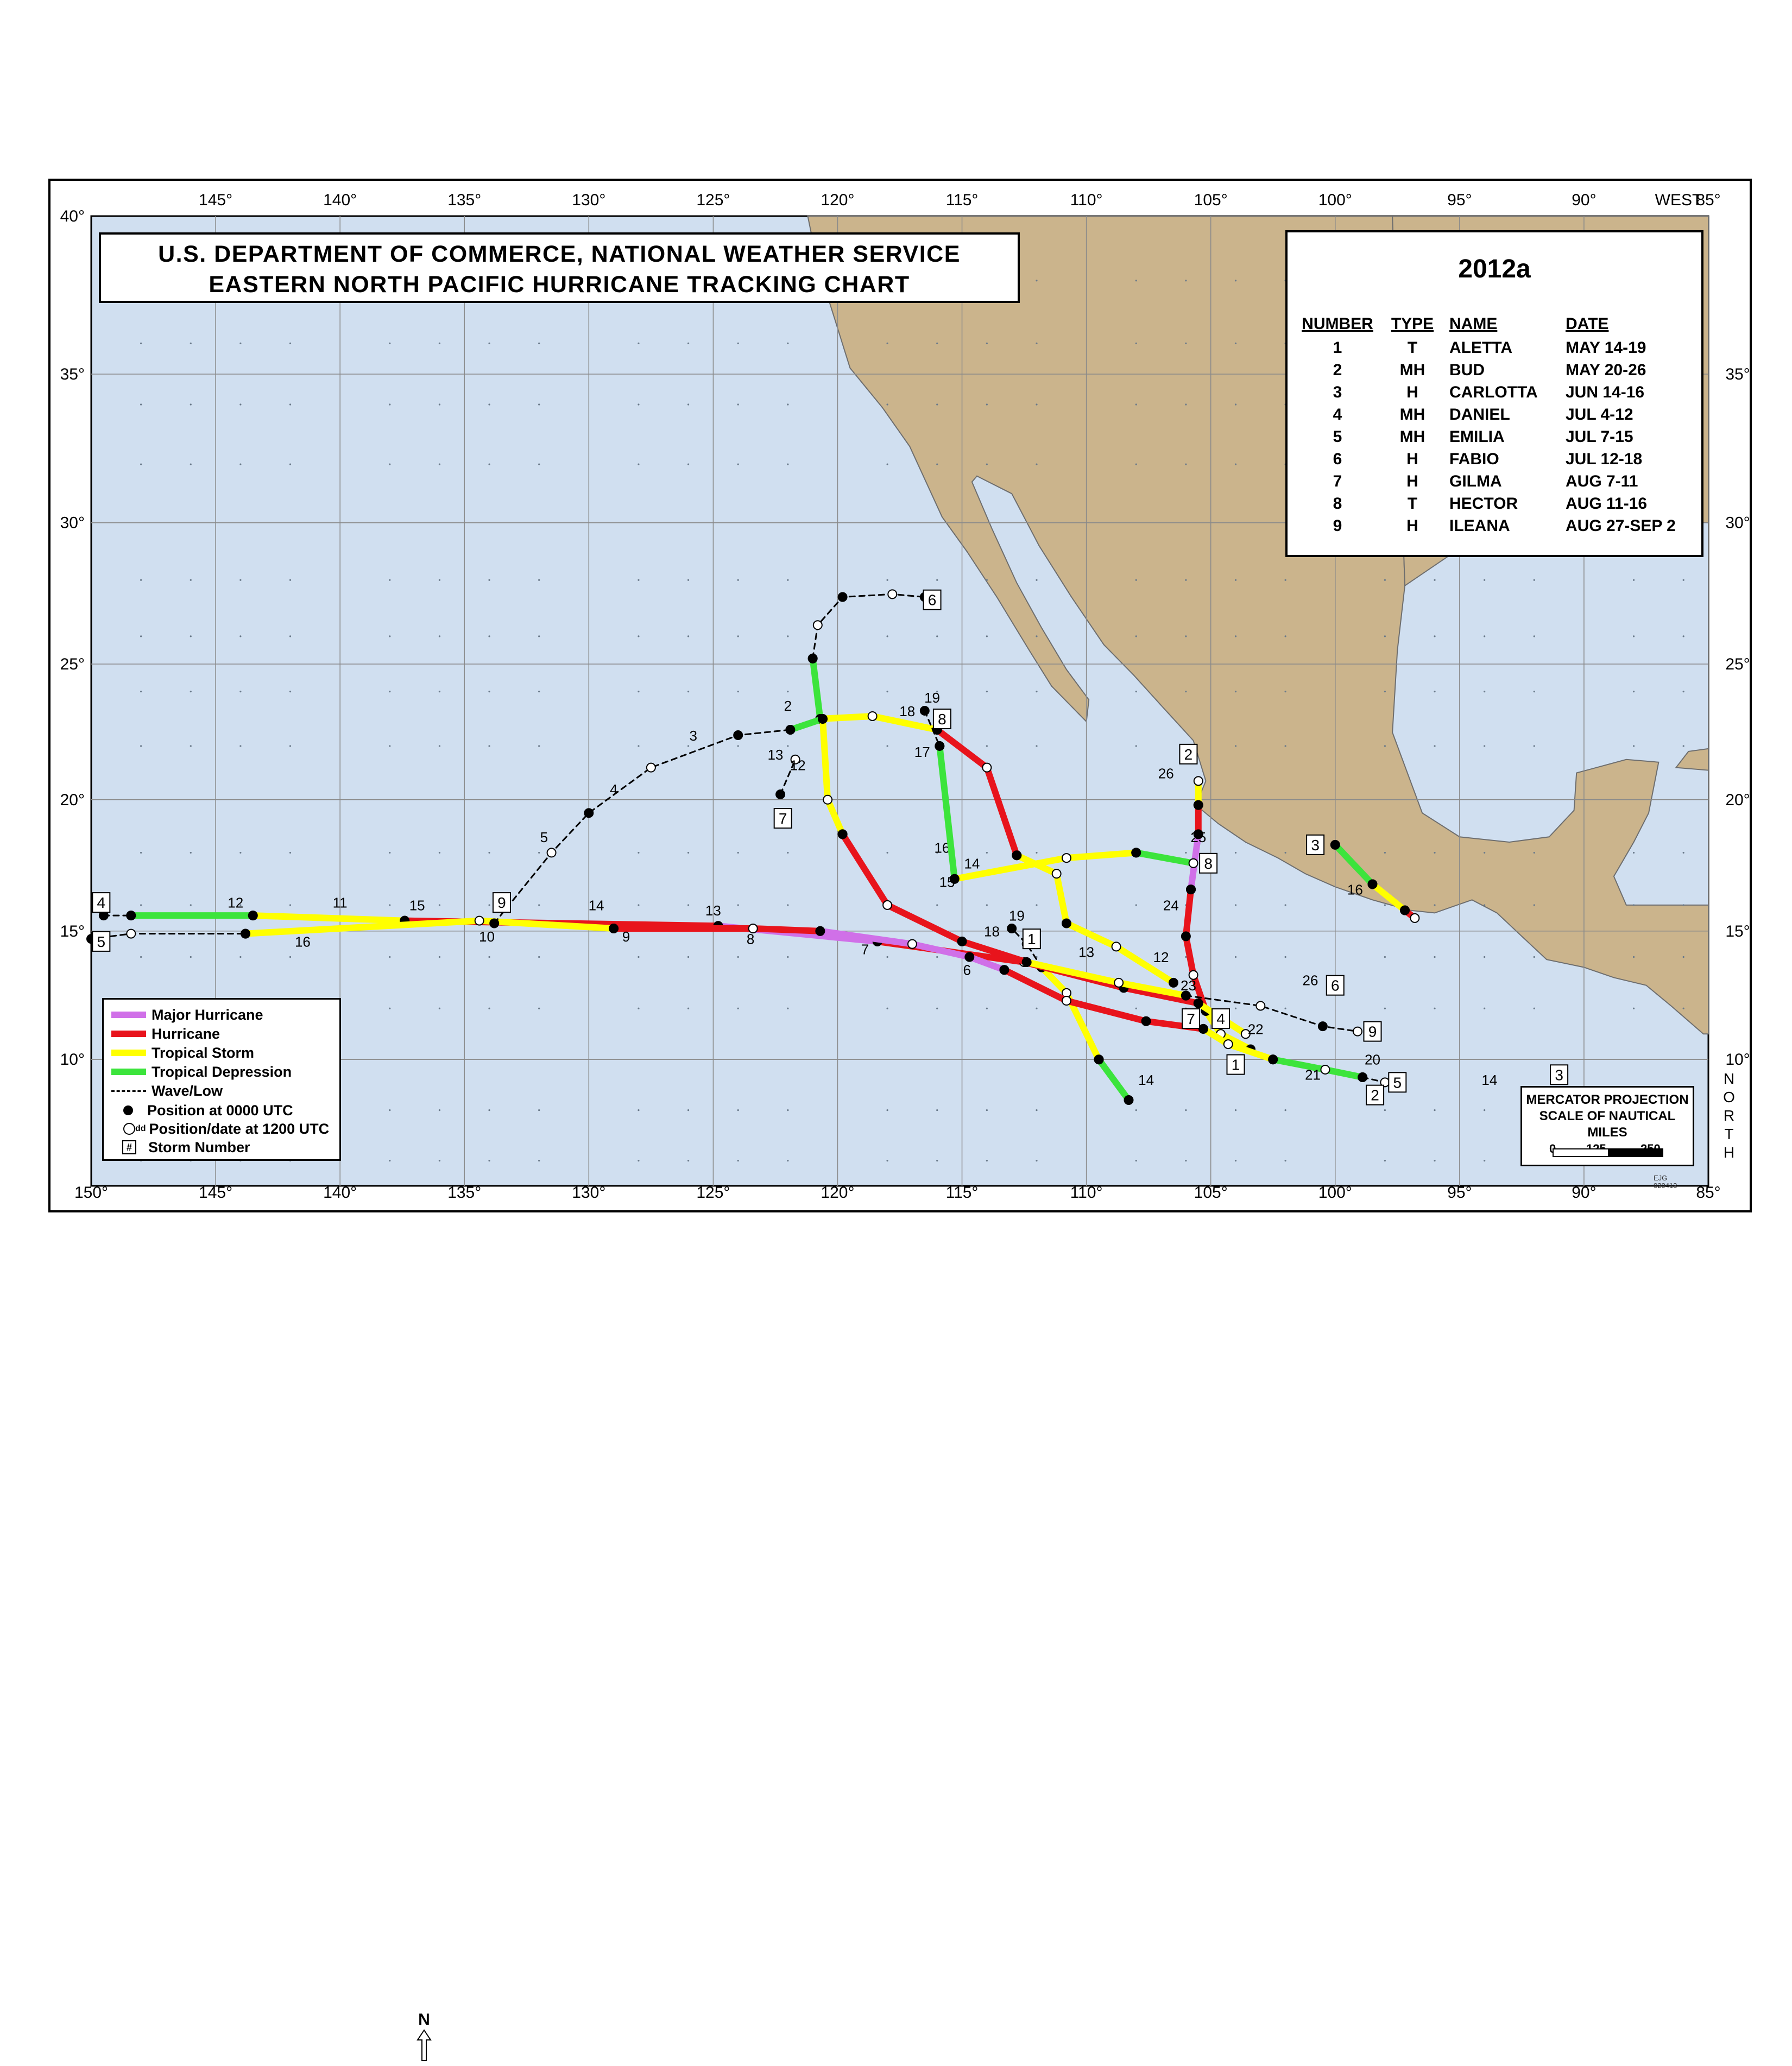  Describe the element at coordinates (1338, 324) in the screenshot. I see `header-number: NUMBER` at that location.